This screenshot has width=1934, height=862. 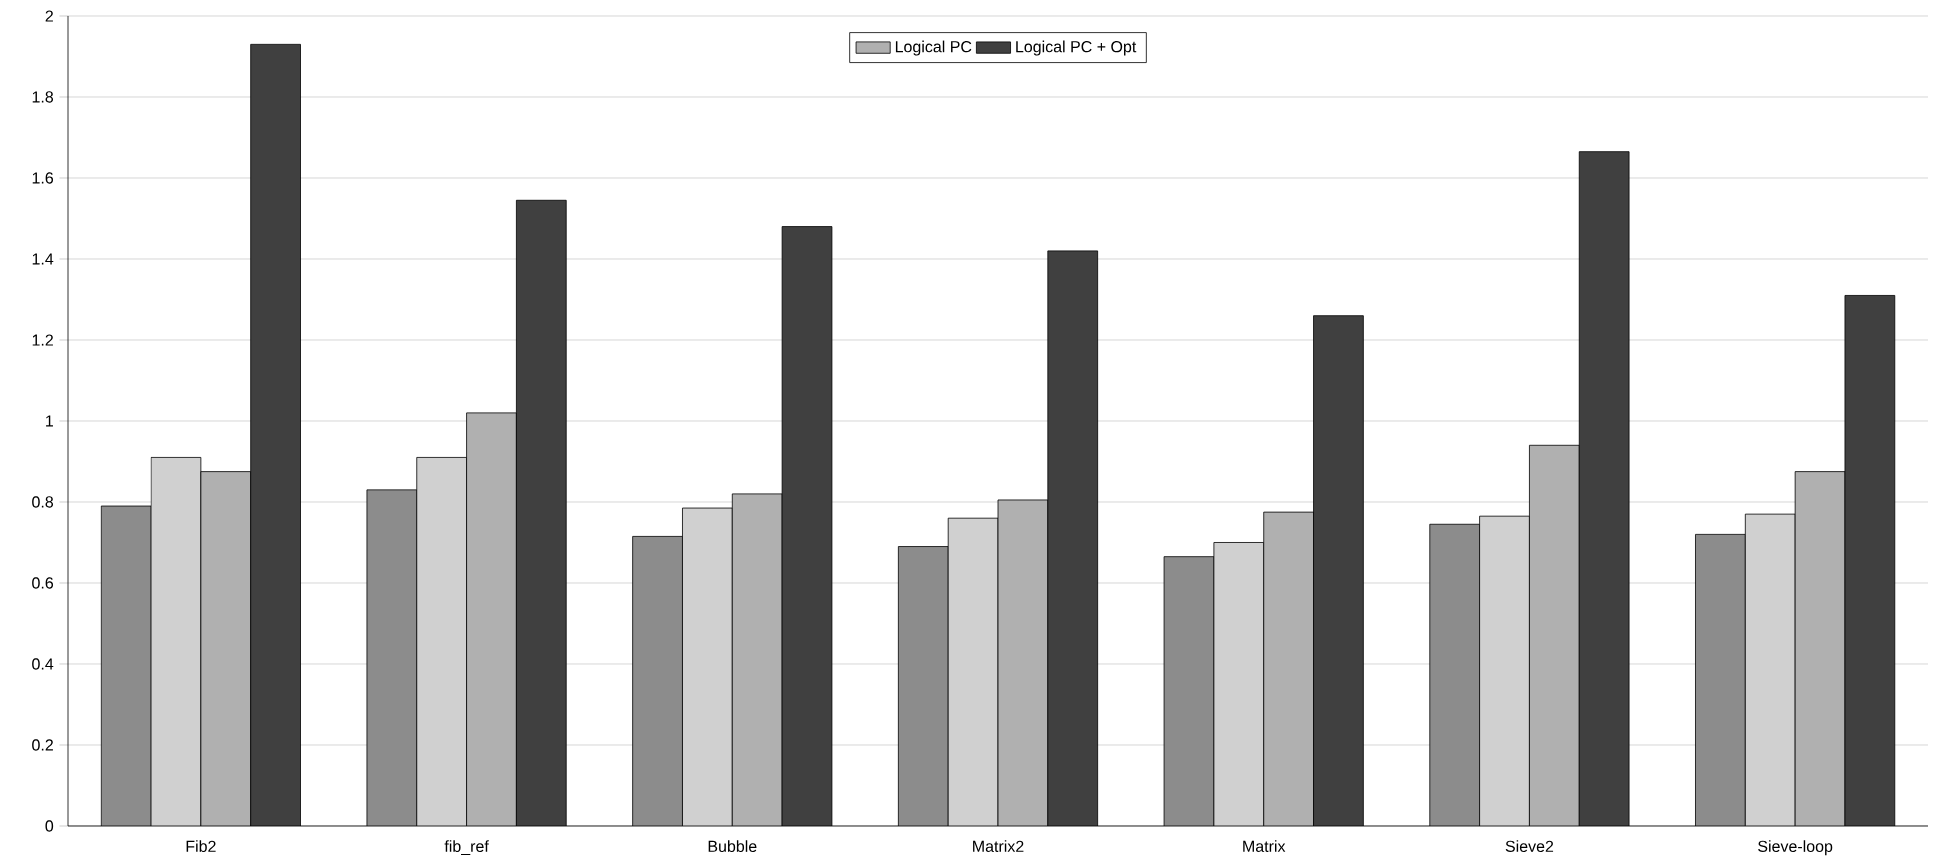 What do you see at coordinates (43, 97) in the screenshot?
I see `y-tick-label: 1.8` at bounding box center [43, 97].